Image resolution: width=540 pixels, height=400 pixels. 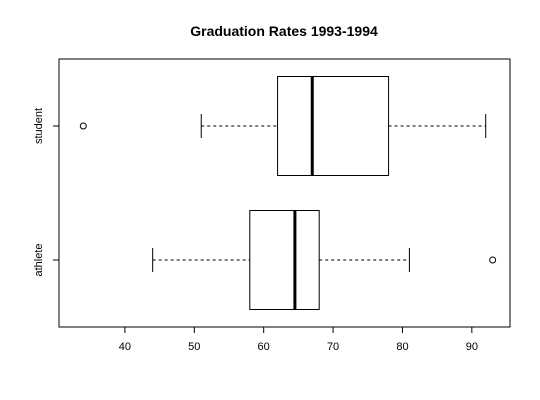 What do you see at coordinates (298, 340) in the screenshot?
I see `x-axis: 40 50 60 70 80 90` at bounding box center [298, 340].